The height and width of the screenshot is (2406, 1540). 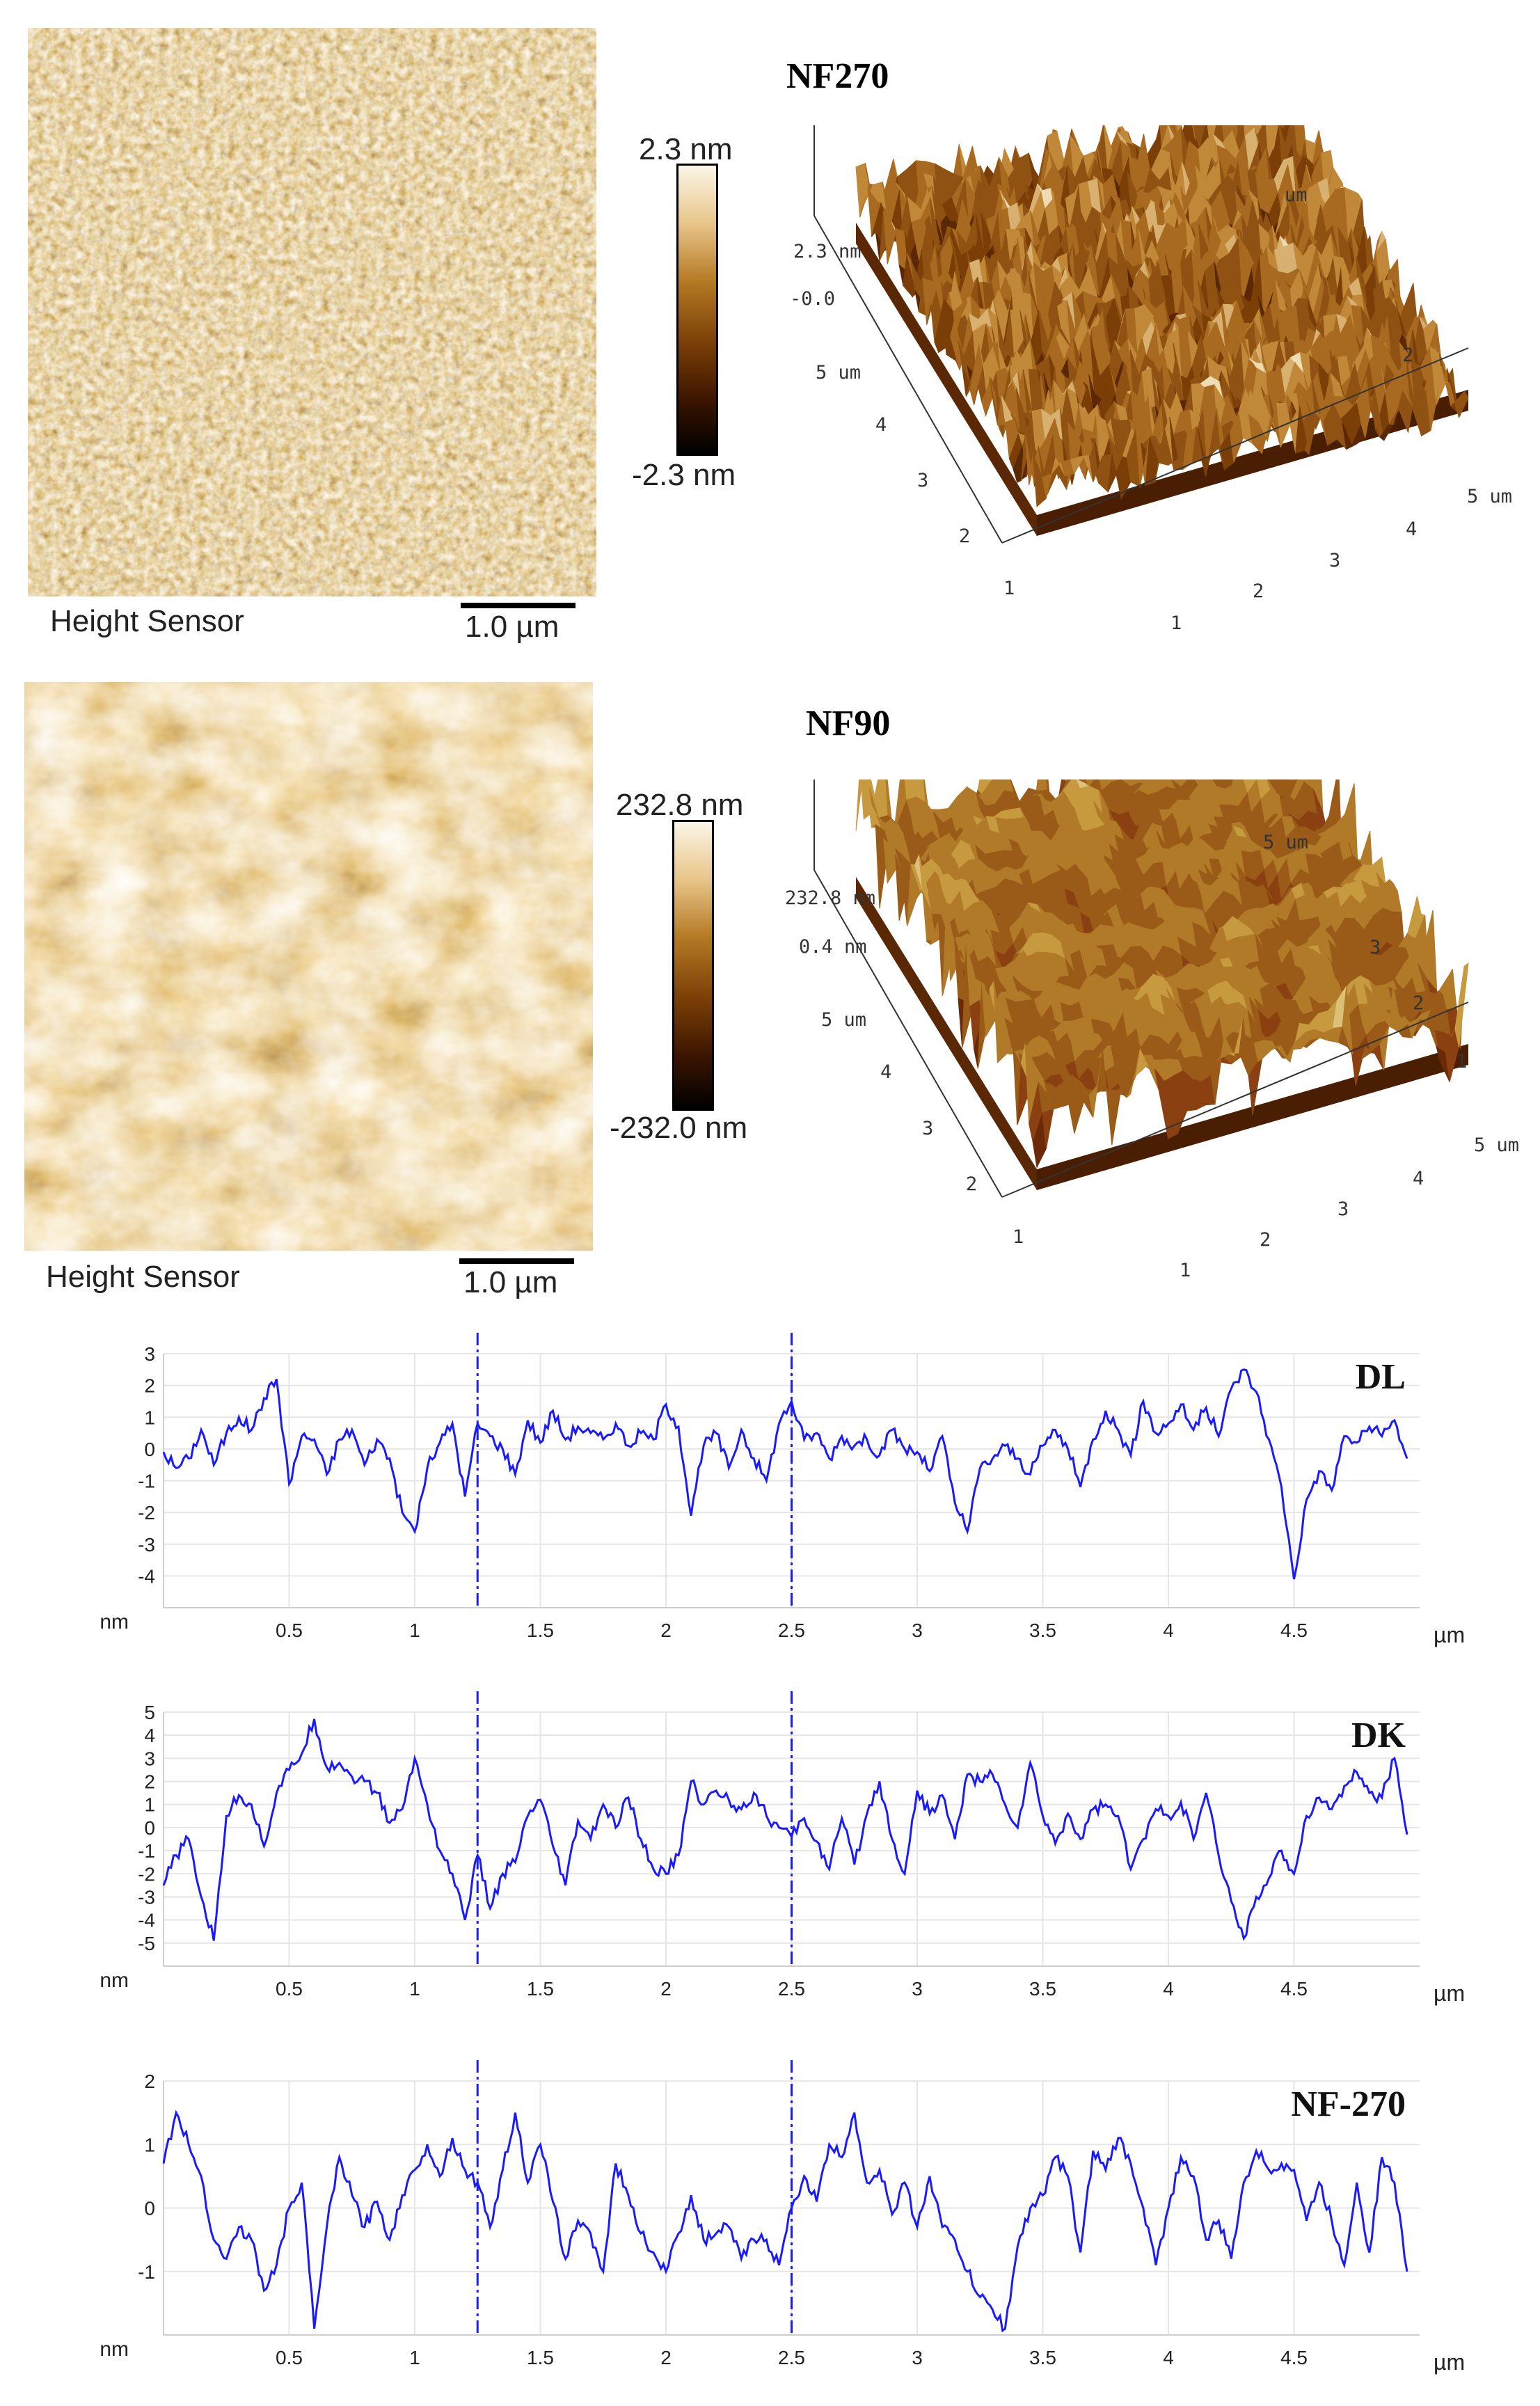 What do you see at coordinates (149, 1736) in the screenshot?
I see `y-tick-label: 4` at bounding box center [149, 1736].